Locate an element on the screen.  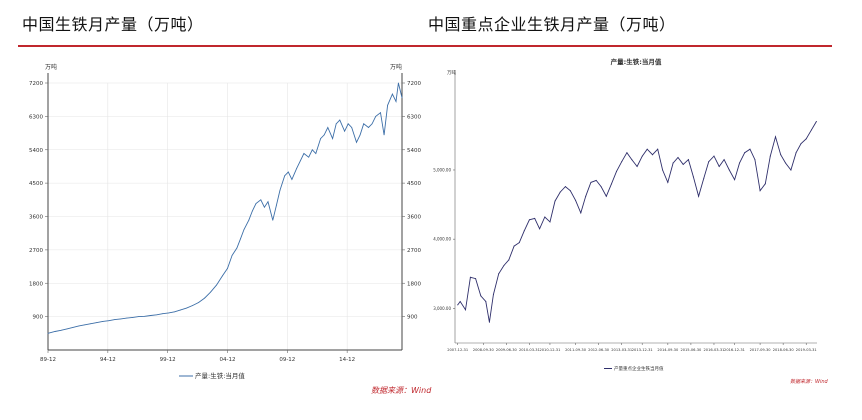
y-tick-label: 3,000.00 is located at coordinates (442, 308).